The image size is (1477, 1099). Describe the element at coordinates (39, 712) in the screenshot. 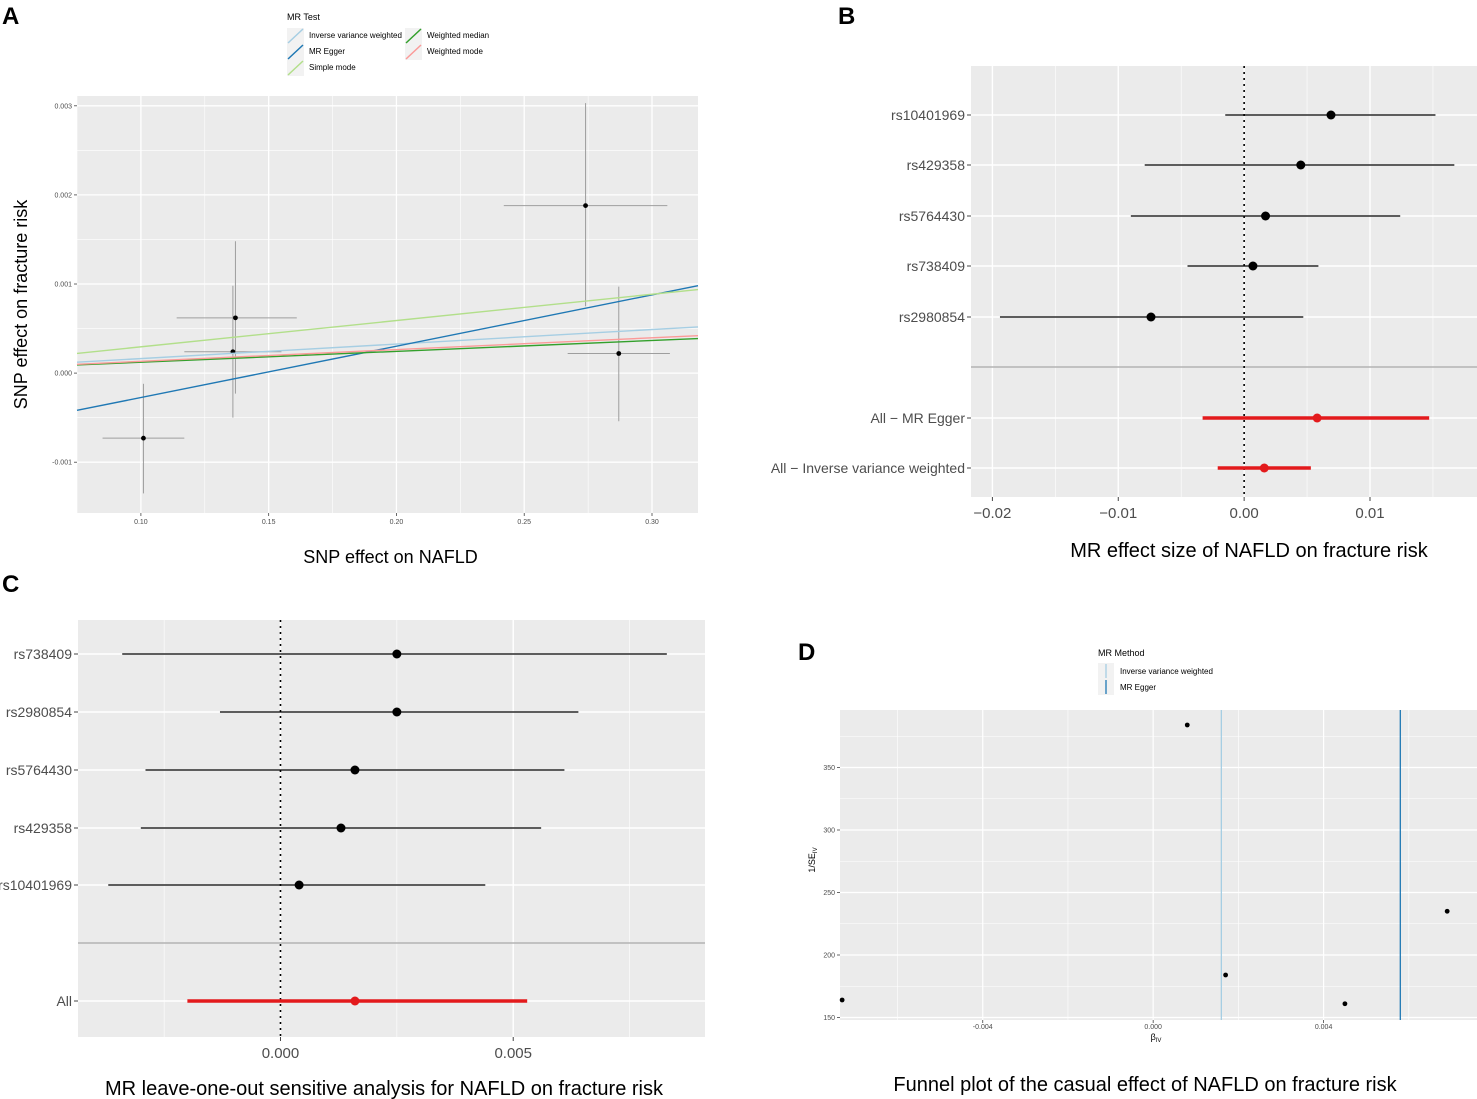

I see `panel-c-row-label: rs2980854` at that location.